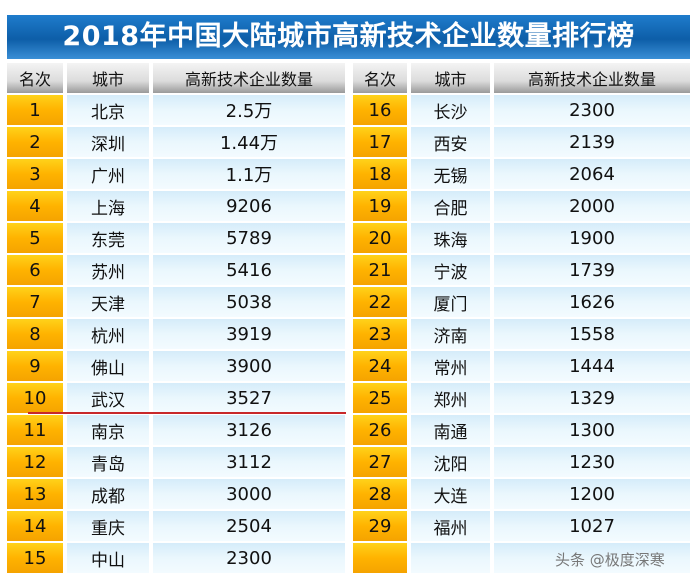 This screenshot has height=582, width=700. I want to click on count-cell: 1.1万, so click(249, 175).